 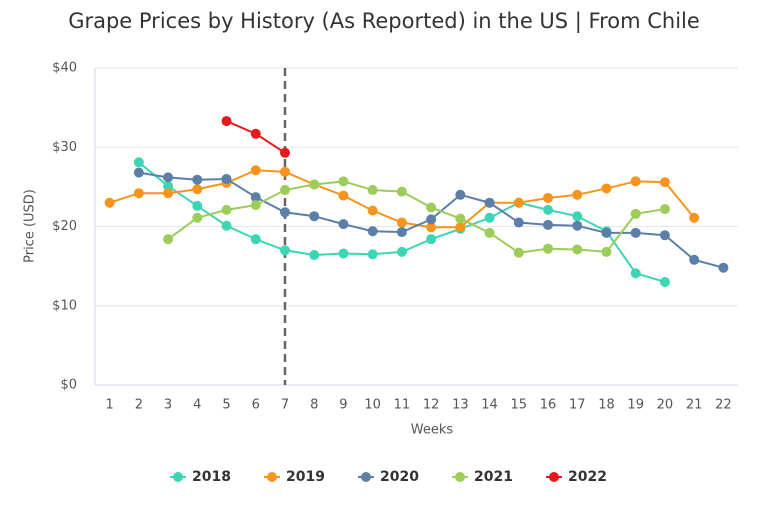 I want to click on x-tick-label: 4, so click(x=197, y=405).